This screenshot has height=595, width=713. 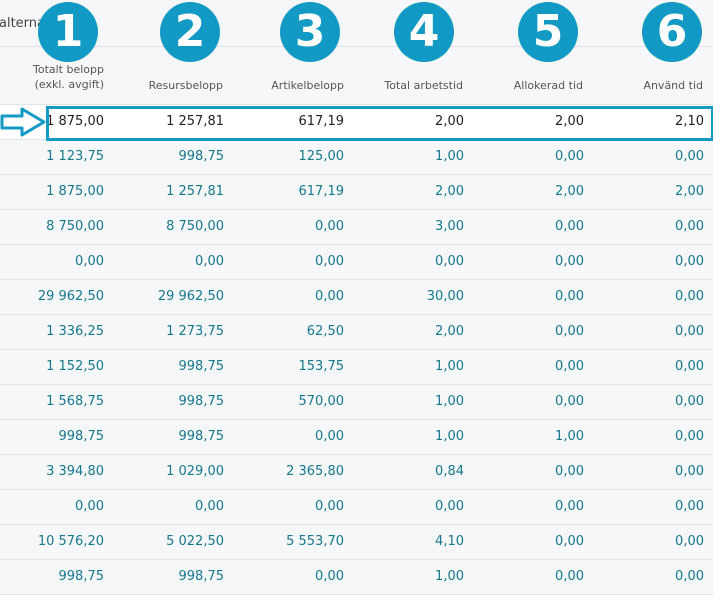 What do you see at coordinates (75, 471) in the screenshot?
I see `cell-total-amount: 3 394,80` at bounding box center [75, 471].